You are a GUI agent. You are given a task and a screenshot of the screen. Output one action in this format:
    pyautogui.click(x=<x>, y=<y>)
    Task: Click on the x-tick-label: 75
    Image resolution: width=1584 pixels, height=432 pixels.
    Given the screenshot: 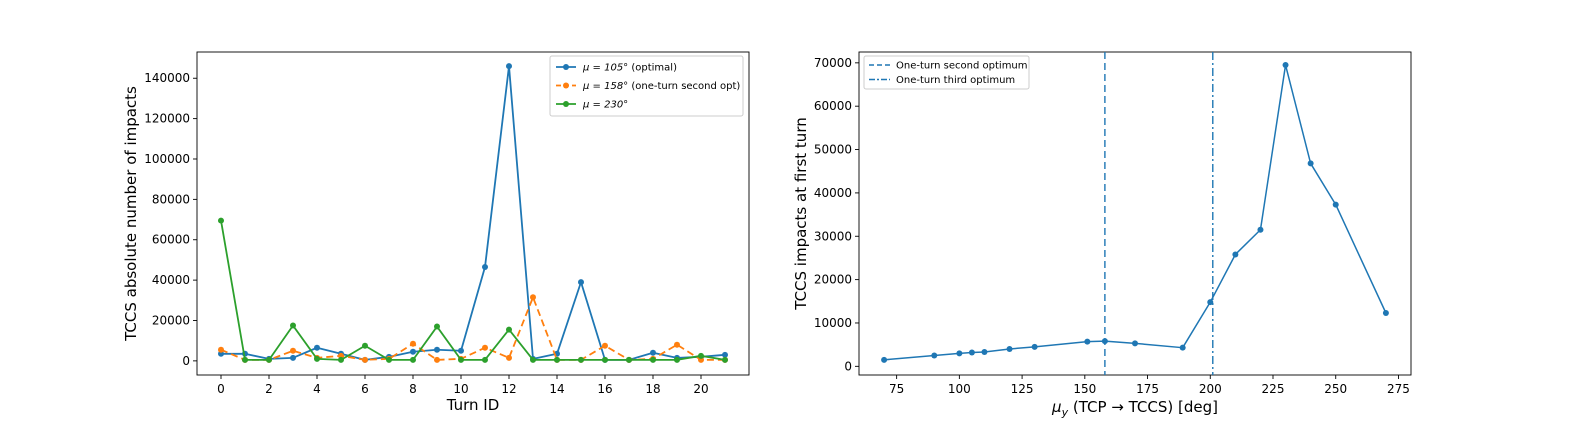 What is the action you would take?
    pyautogui.click(x=896, y=389)
    